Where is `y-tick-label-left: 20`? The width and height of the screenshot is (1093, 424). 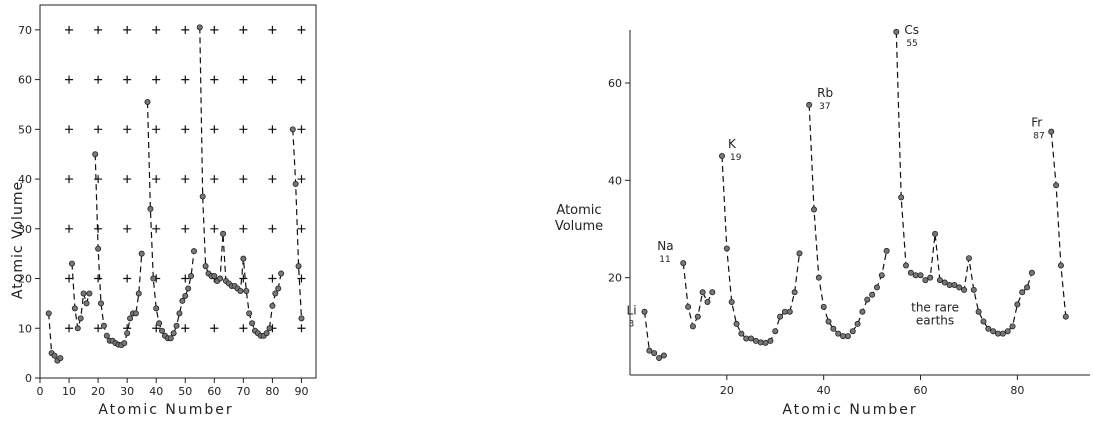 y-tick-label-left: 20 is located at coordinates (25, 279).